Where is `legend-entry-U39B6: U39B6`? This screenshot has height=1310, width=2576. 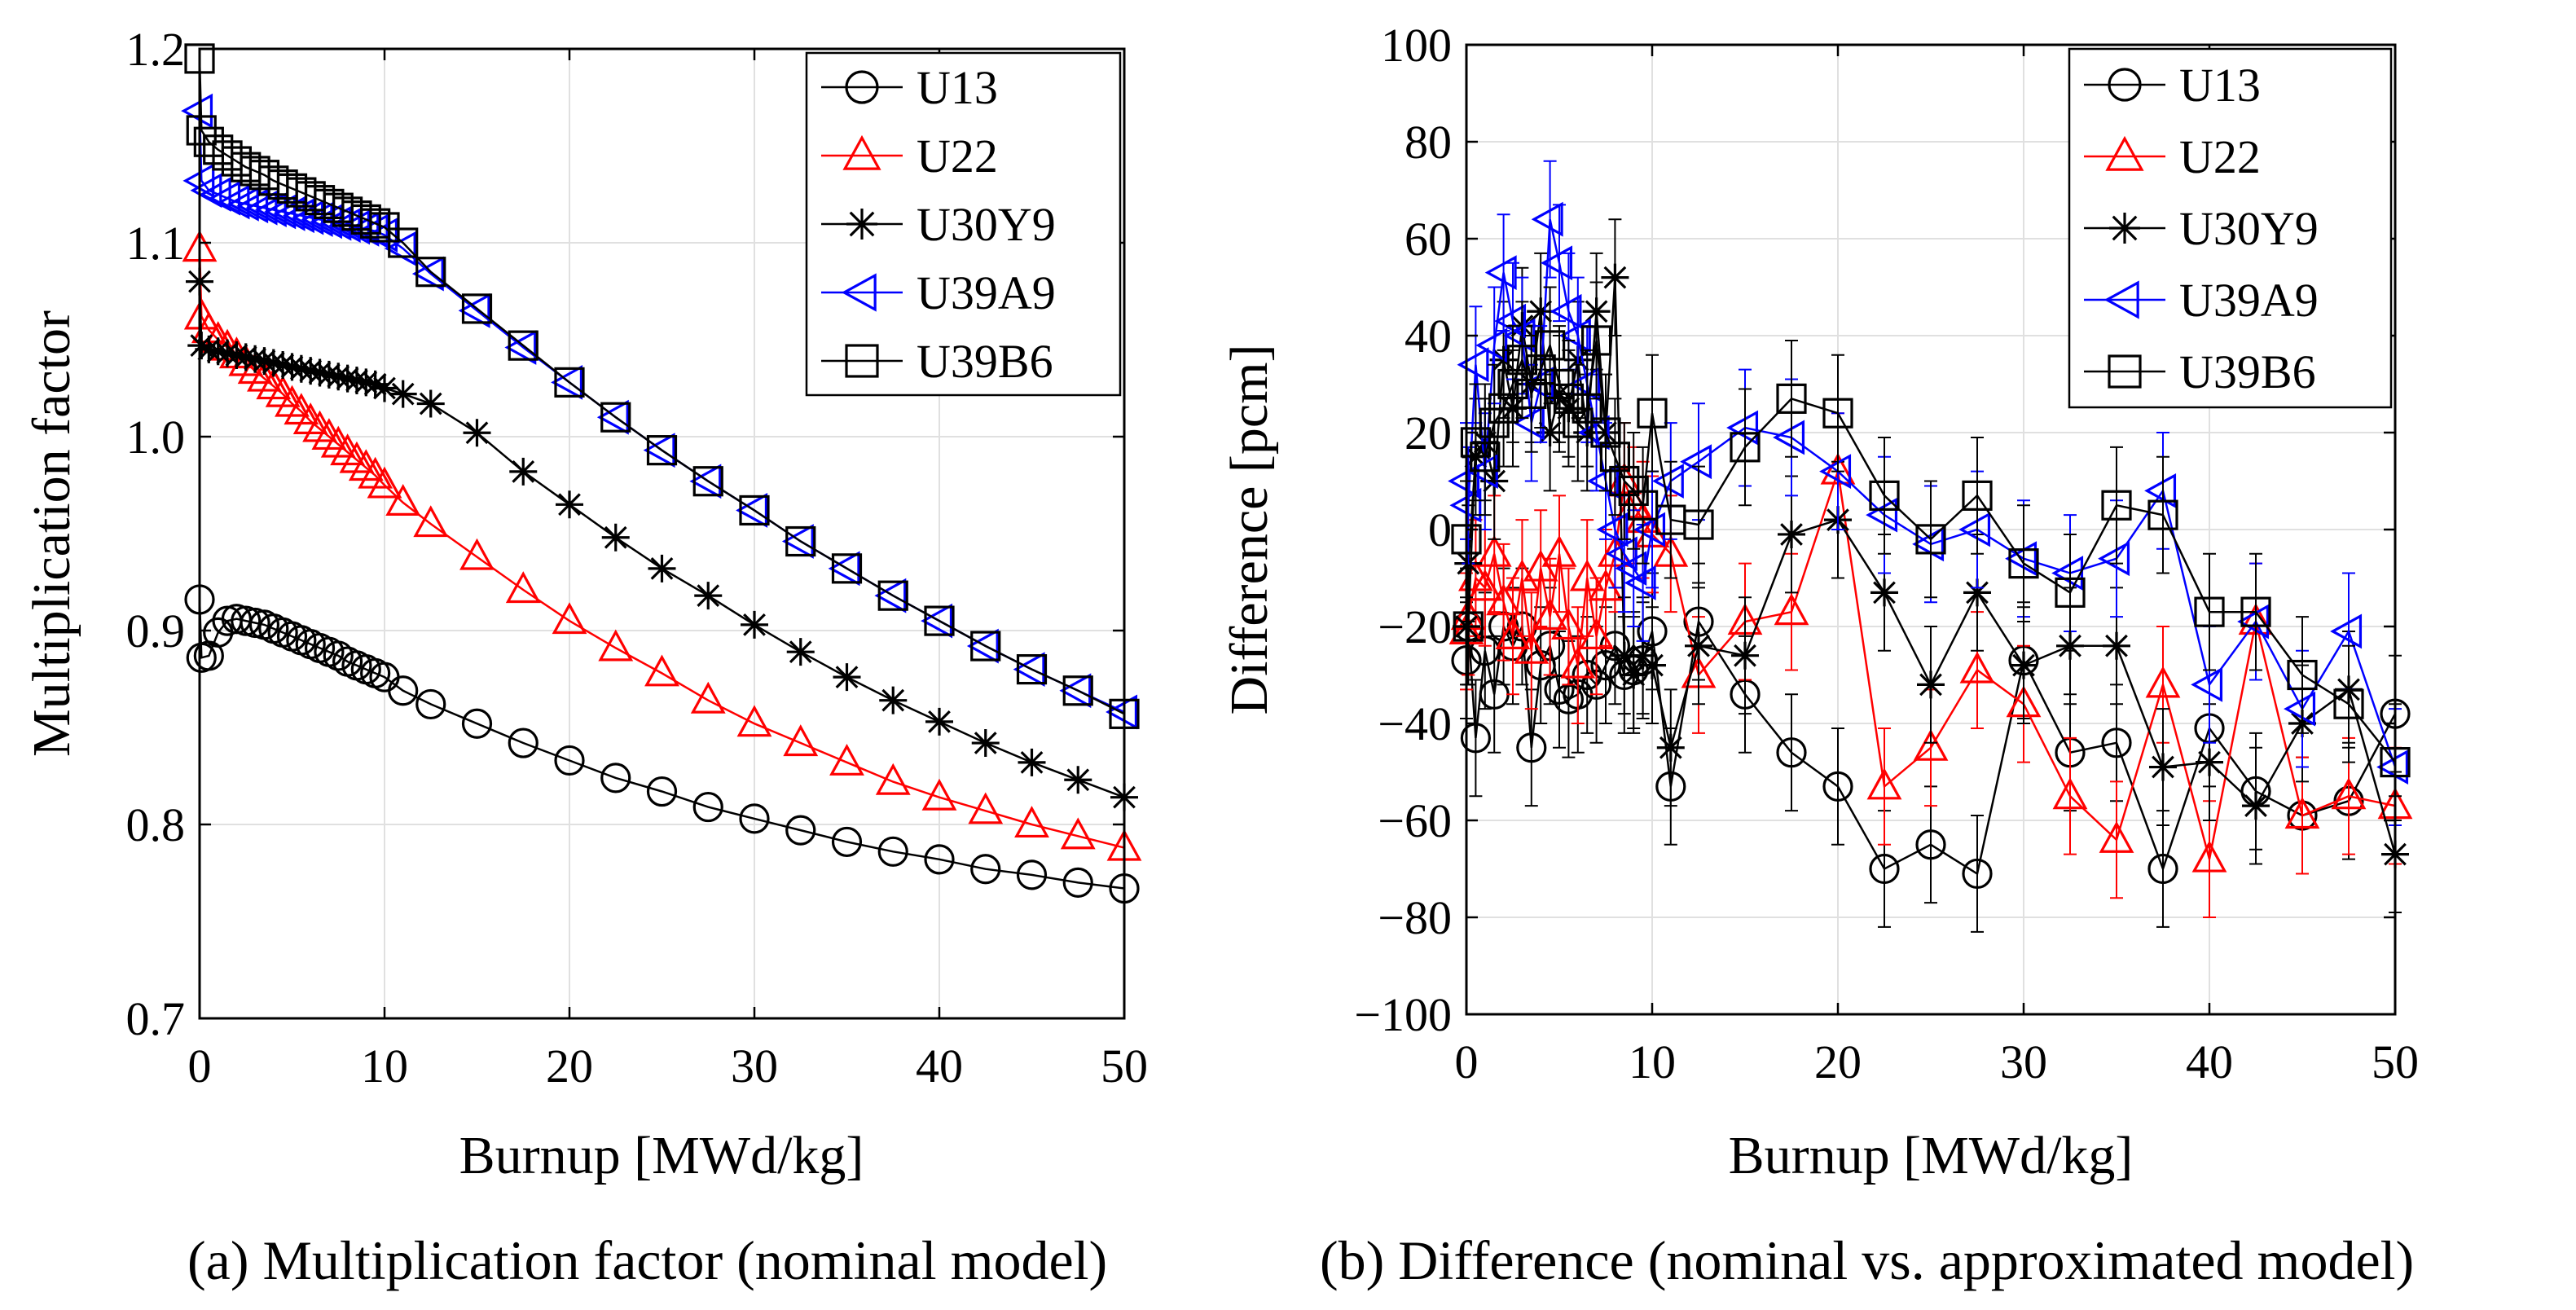
legend-entry-U39B6: U39B6 is located at coordinates (2200, 372).